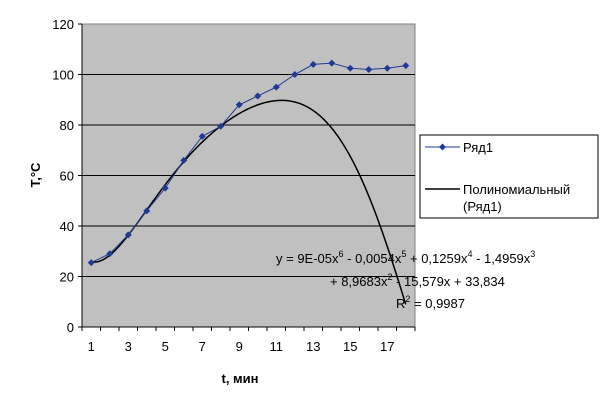 The image size is (604, 401). What do you see at coordinates (359, 281) in the screenshot?
I see `eq-line2a: + 8,9683x` at bounding box center [359, 281].